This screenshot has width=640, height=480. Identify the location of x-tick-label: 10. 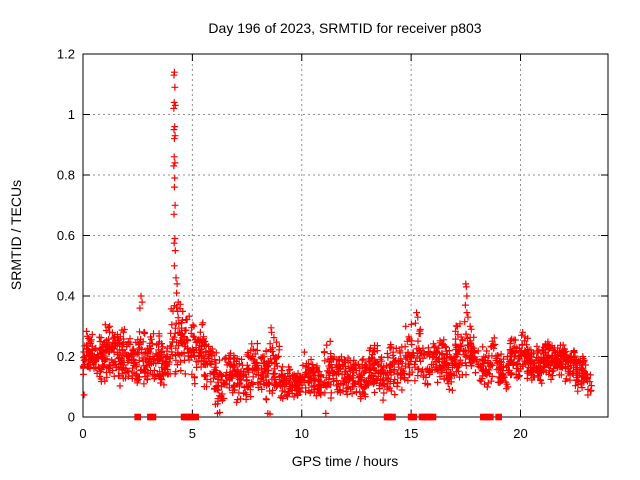
(302, 433).